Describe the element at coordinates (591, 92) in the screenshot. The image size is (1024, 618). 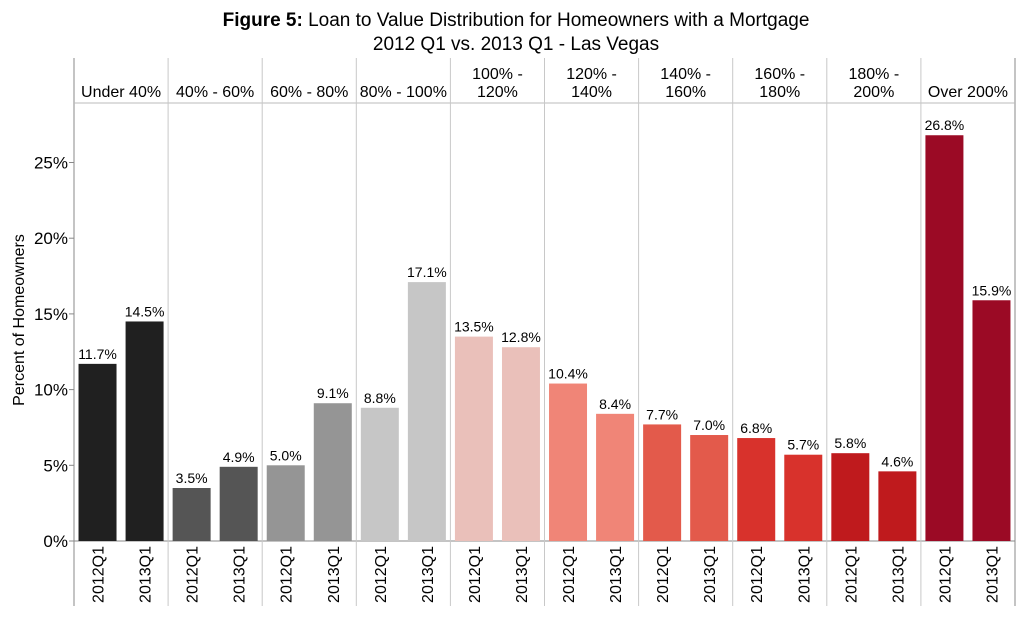
I see `group-header-label: 140%` at that location.